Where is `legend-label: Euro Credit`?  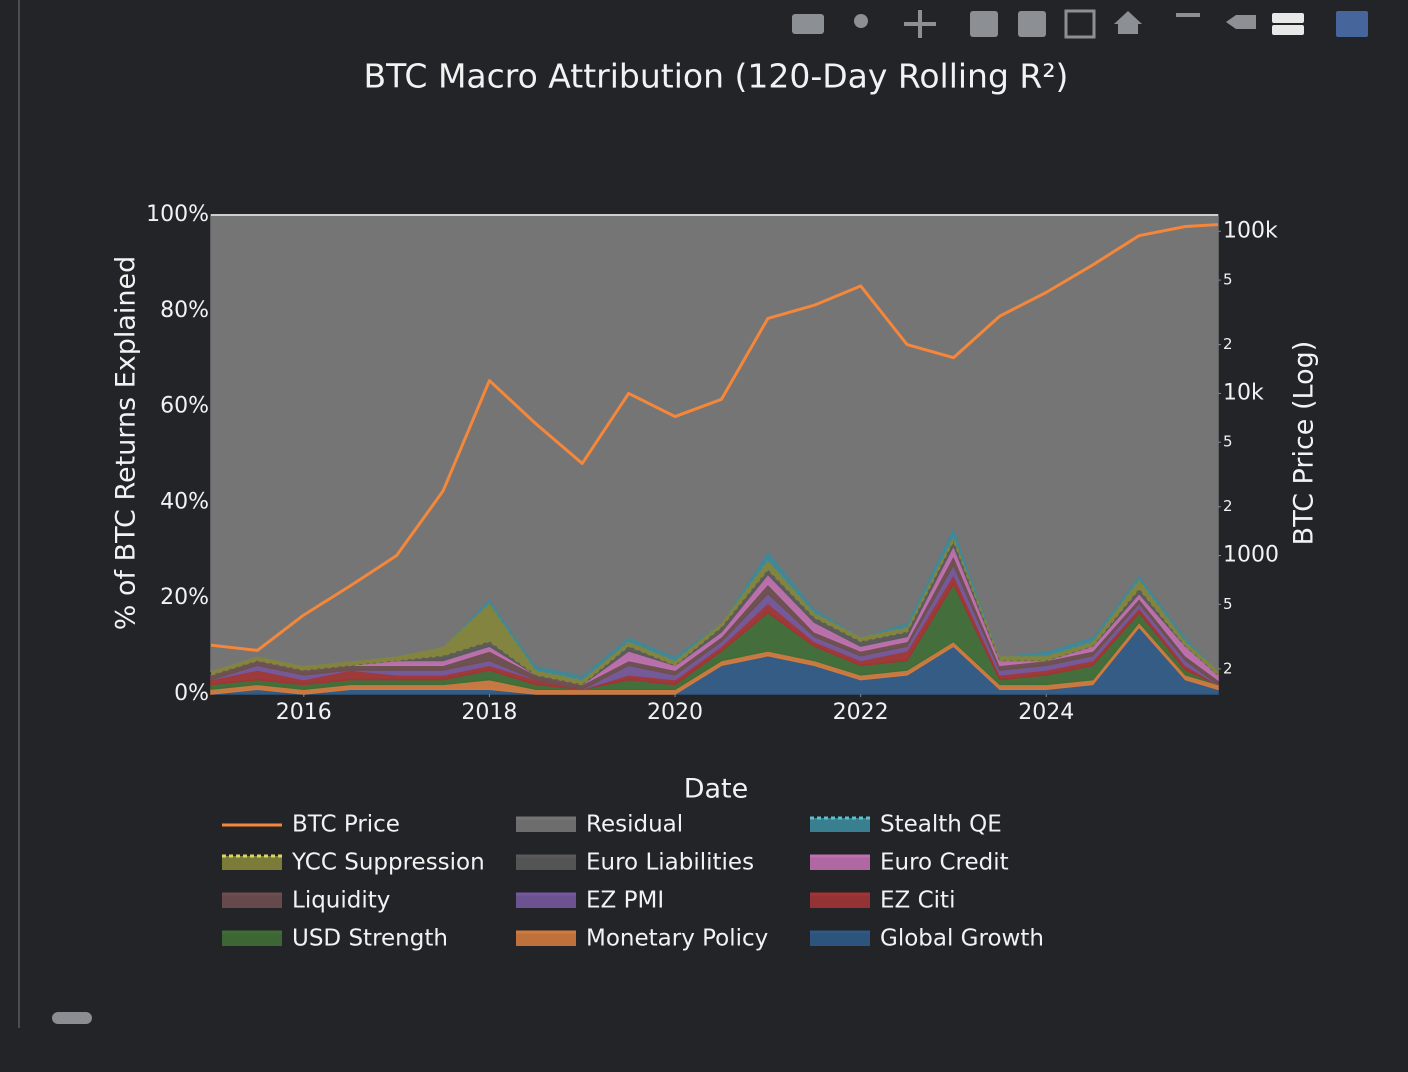
legend-label: Euro Credit is located at coordinates (944, 863).